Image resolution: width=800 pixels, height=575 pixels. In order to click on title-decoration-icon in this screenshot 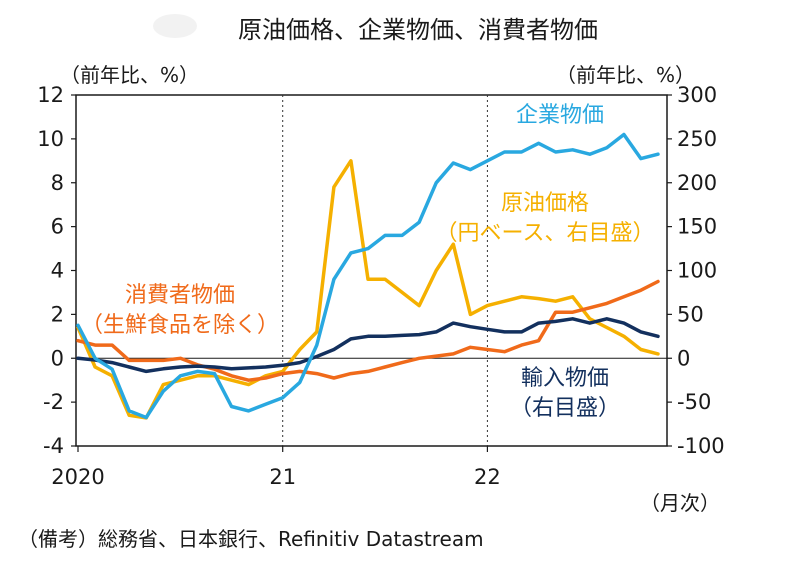, I will do `click(175, 26)`.